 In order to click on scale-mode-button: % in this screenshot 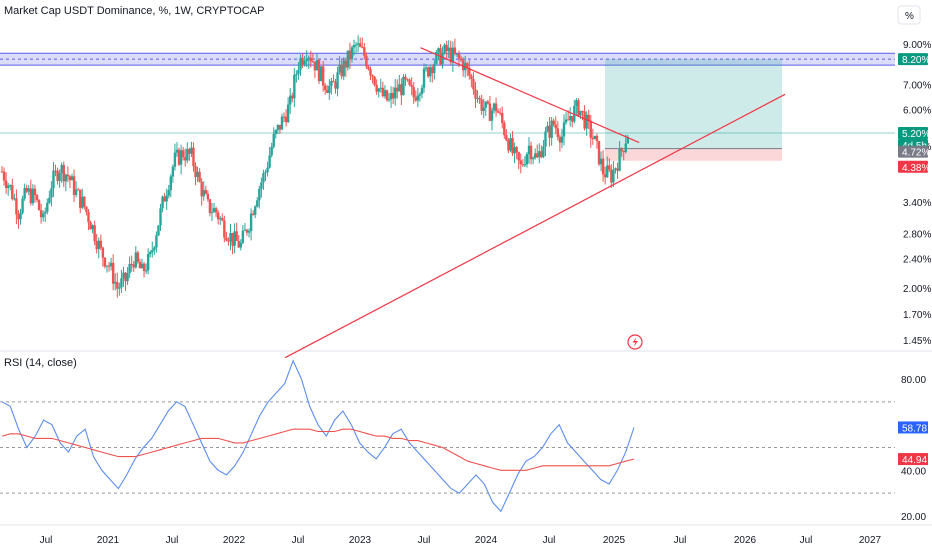, I will do `click(909, 15)`.